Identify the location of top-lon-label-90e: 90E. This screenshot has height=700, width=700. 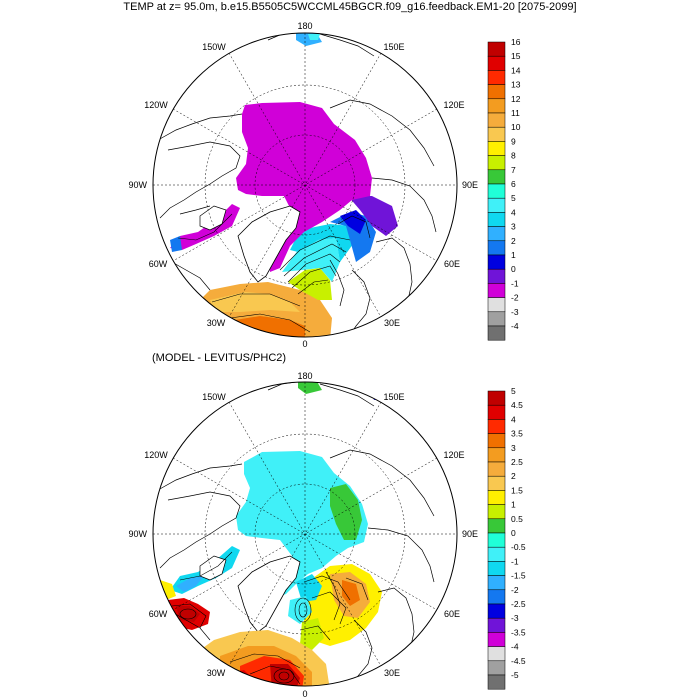
(470, 185).